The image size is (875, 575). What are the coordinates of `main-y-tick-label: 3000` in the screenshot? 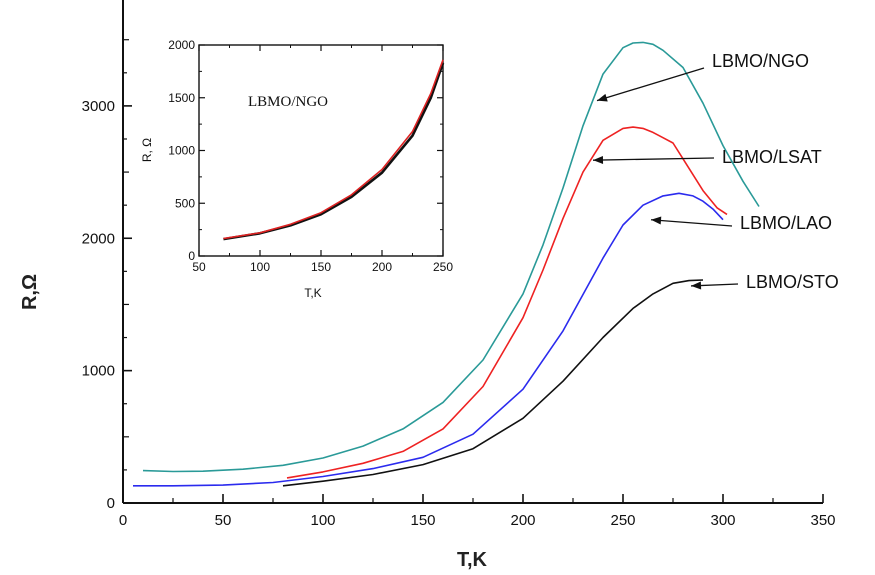 It's located at (98, 106).